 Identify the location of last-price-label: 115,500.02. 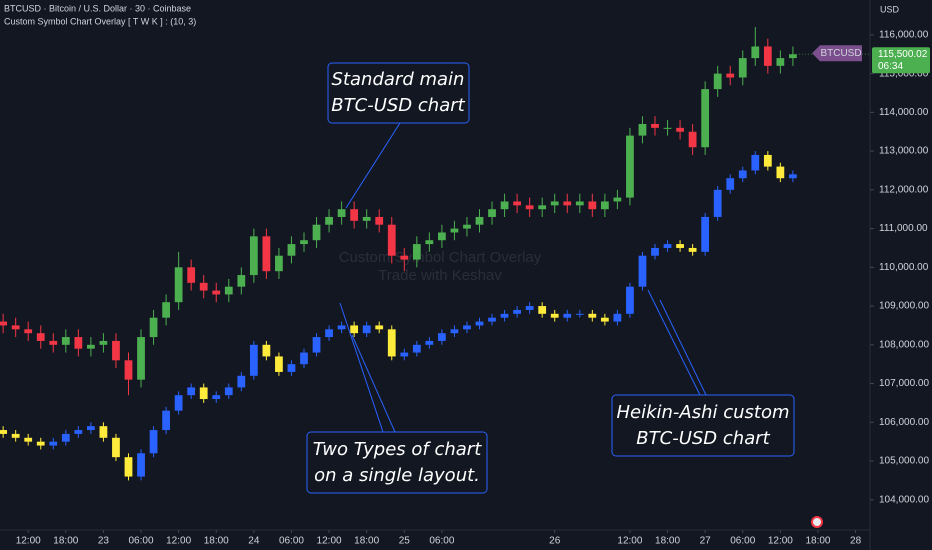
(903, 54).